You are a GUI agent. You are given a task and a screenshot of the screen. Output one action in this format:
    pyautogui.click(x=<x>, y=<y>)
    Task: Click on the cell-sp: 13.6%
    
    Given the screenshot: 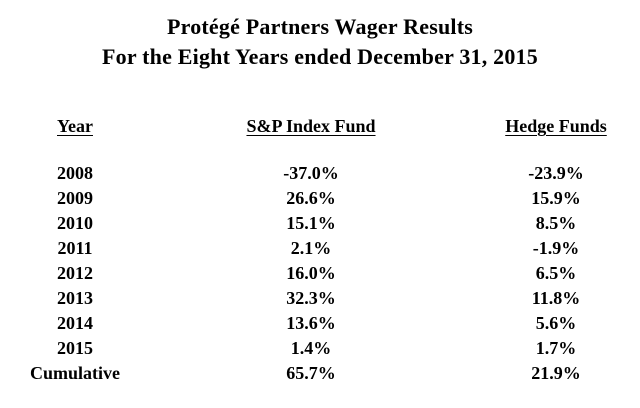 What is the action you would take?
    pyautogui.click(x=311, y=323)
    